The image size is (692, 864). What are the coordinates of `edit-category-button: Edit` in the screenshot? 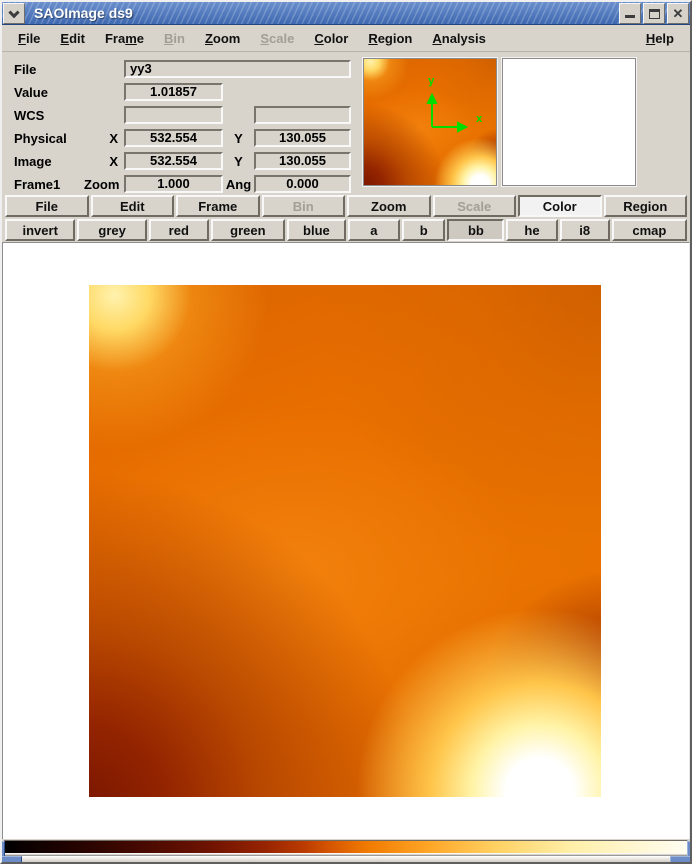 It's located at (132, 206).